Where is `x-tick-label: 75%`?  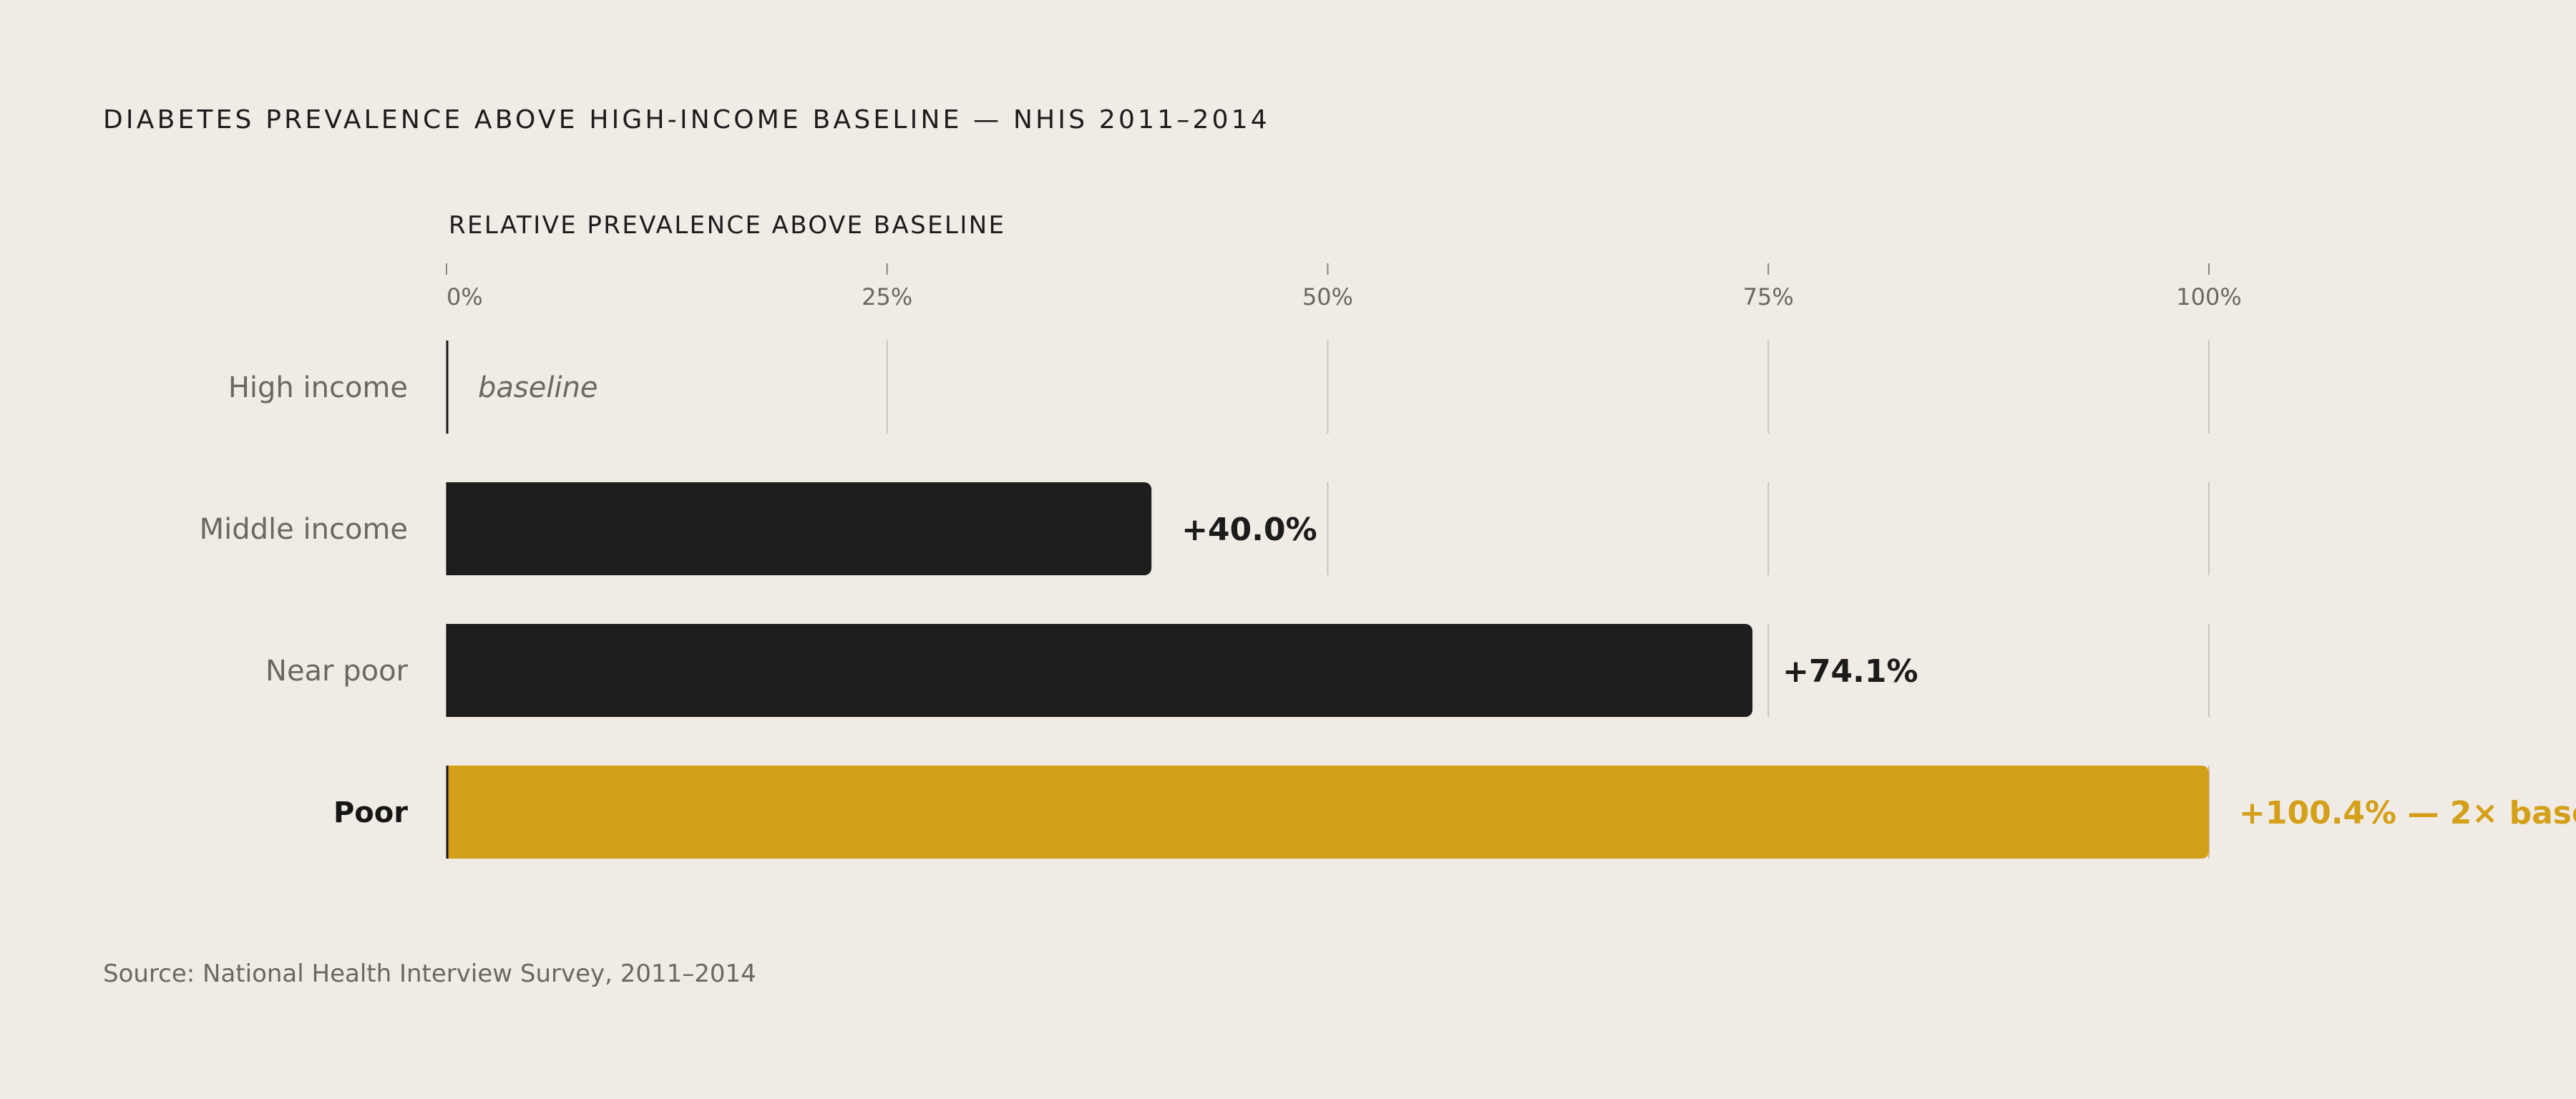
x-tick-label: 75% is located at coordinates (1768, 297).